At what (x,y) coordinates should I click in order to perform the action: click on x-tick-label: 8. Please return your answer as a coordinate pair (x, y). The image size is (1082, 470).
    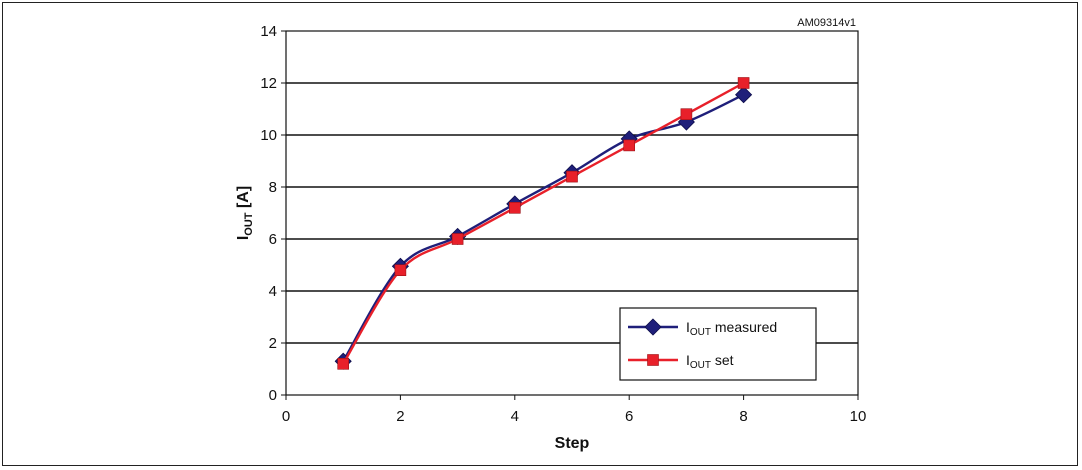
    Looking at the image, I should click on (743, 416).